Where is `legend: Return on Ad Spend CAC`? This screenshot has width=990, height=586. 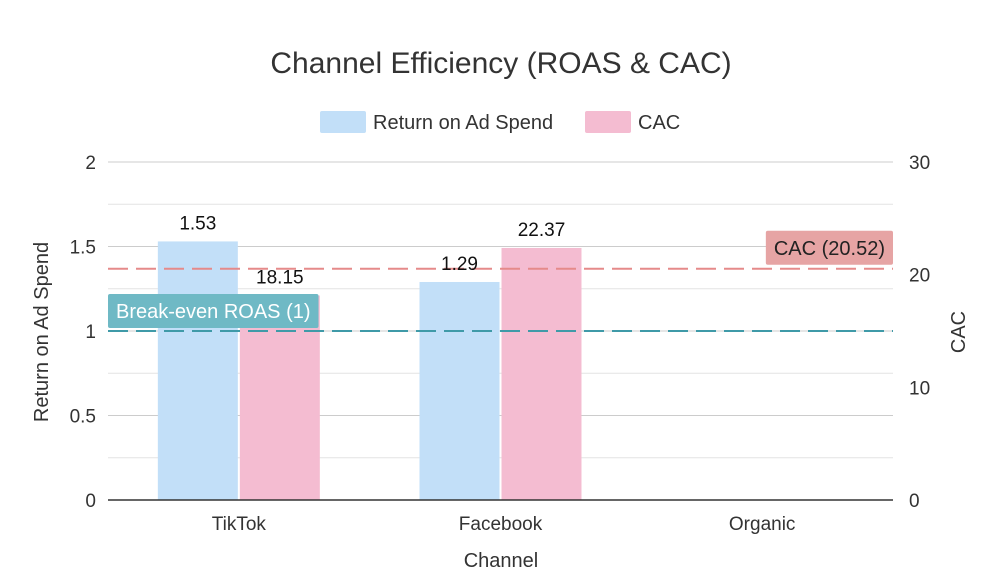
legend: Return on Ad Spend CAC is located at coordinates (500, 122).